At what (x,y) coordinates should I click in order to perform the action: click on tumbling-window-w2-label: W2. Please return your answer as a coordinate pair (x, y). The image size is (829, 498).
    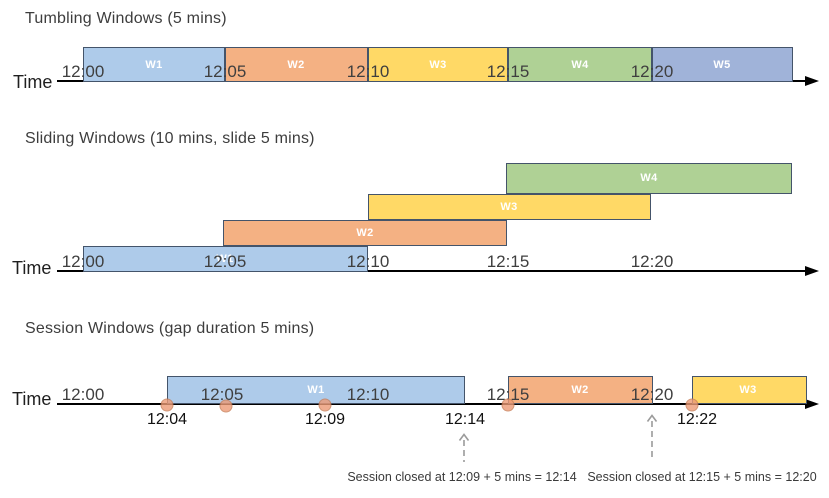
    Looking at the image, I should click on (296, 65).